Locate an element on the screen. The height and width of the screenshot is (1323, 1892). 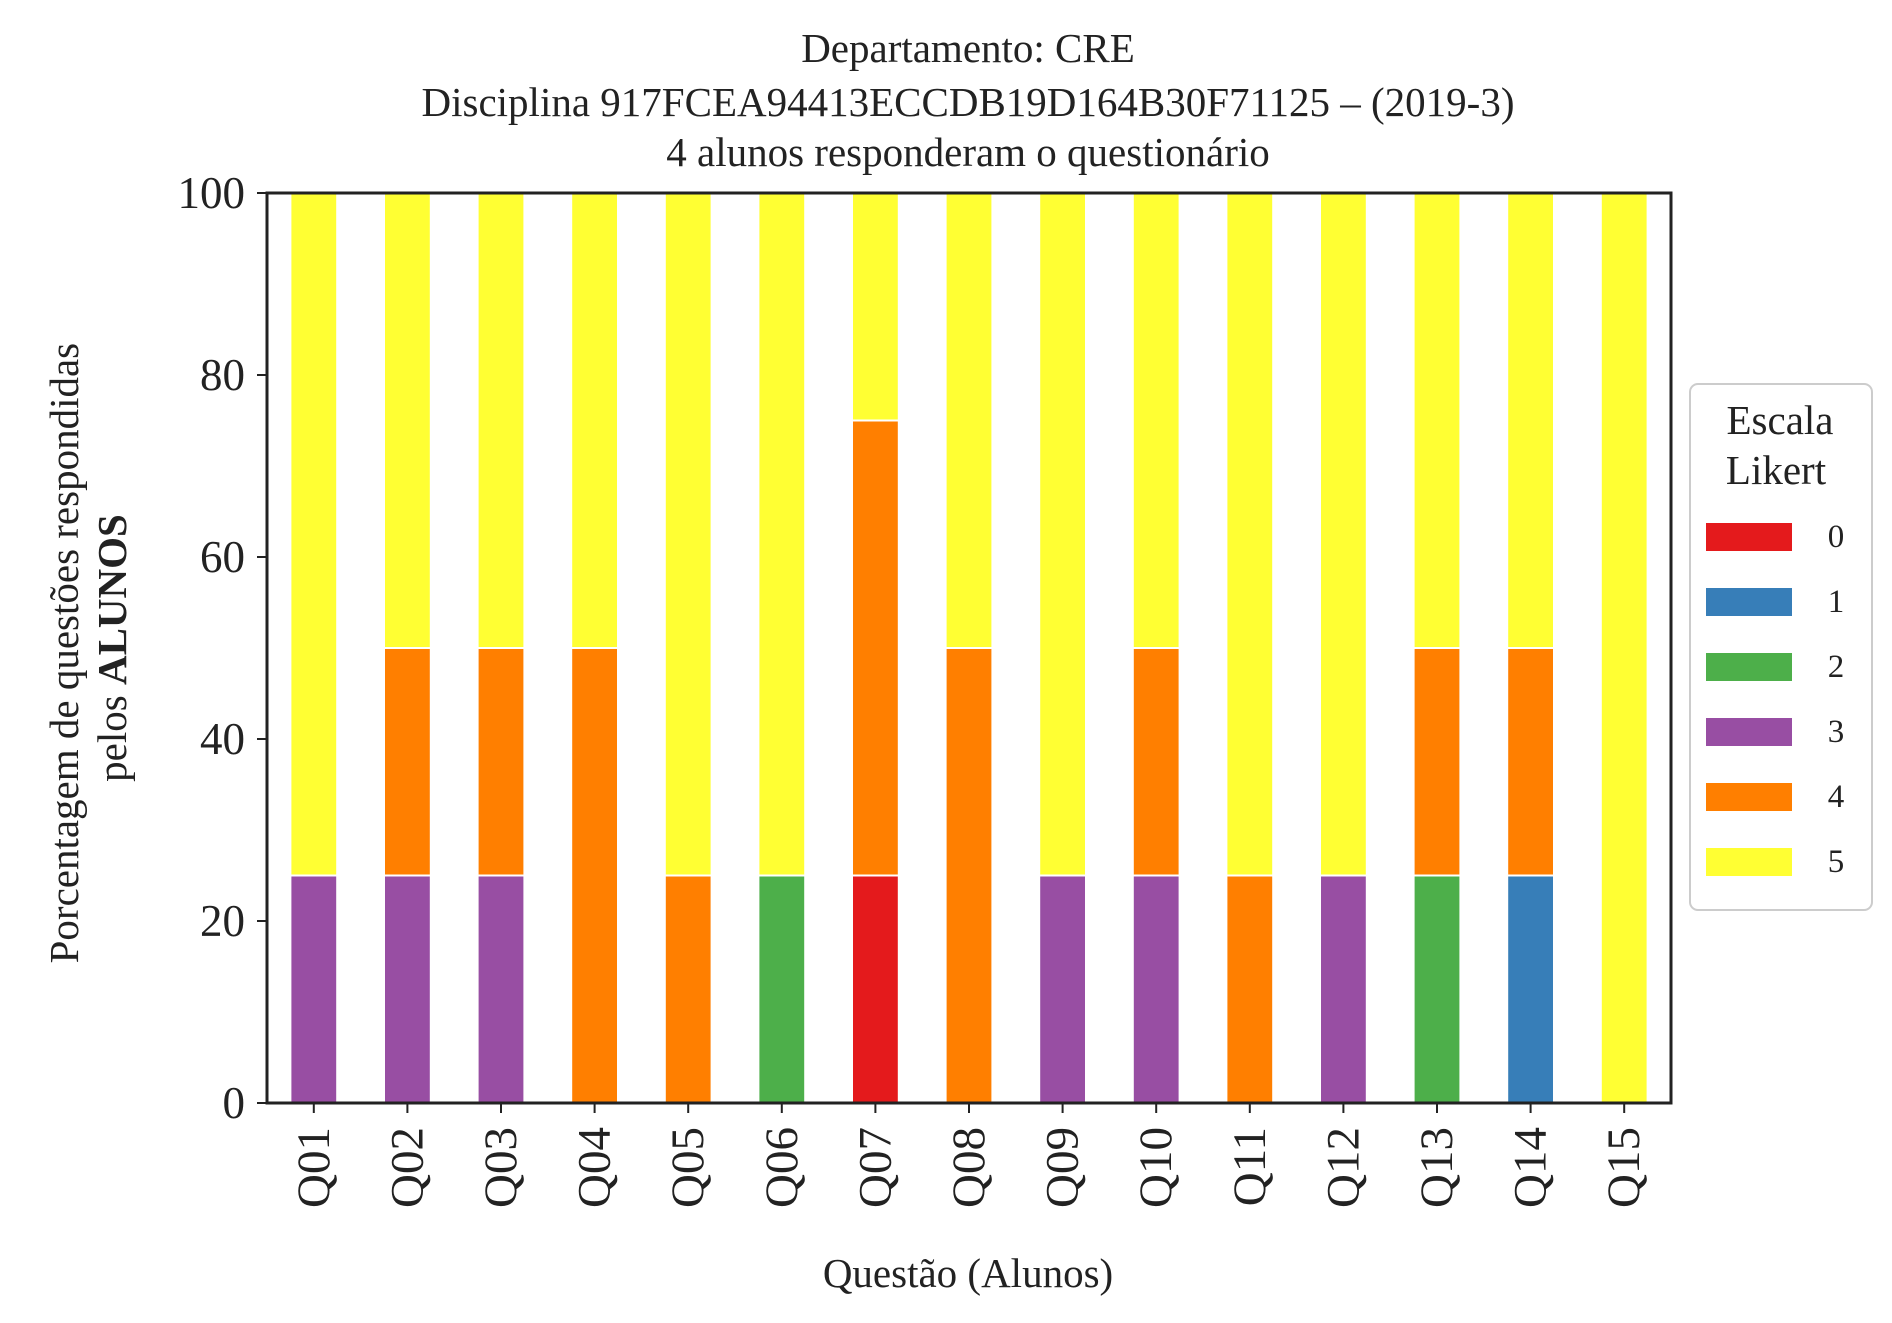
x-axis-label: Questão (Alunos) is located at coordinates (968, 1273).